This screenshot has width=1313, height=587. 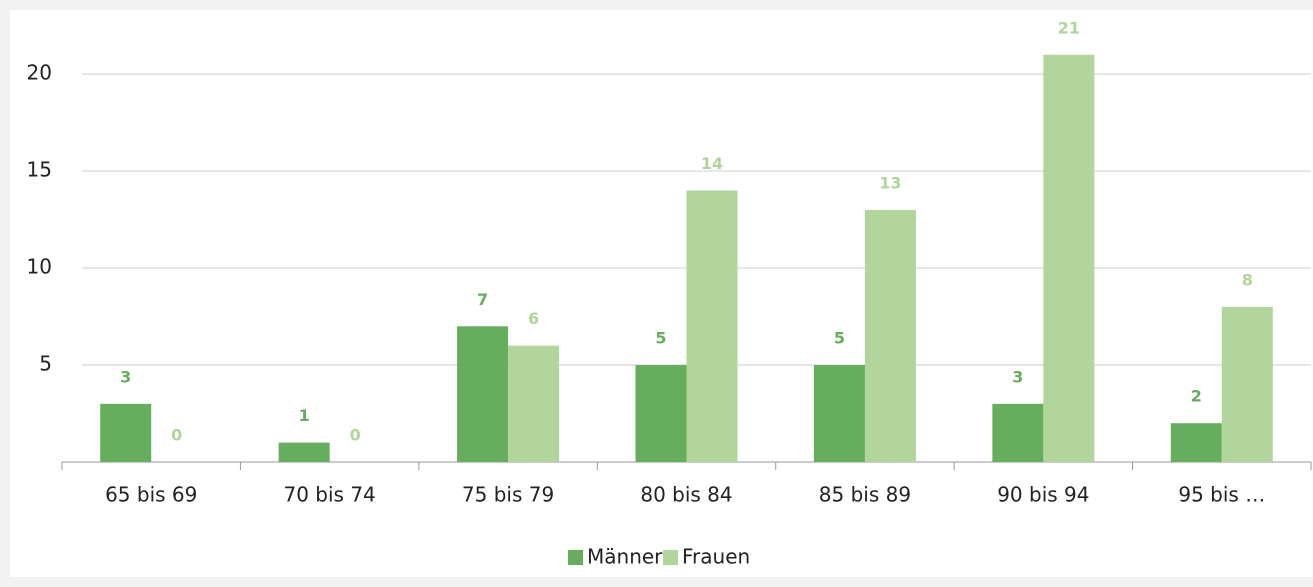 I want to click on y-tick-label: 20, so click(x=39, y=73).